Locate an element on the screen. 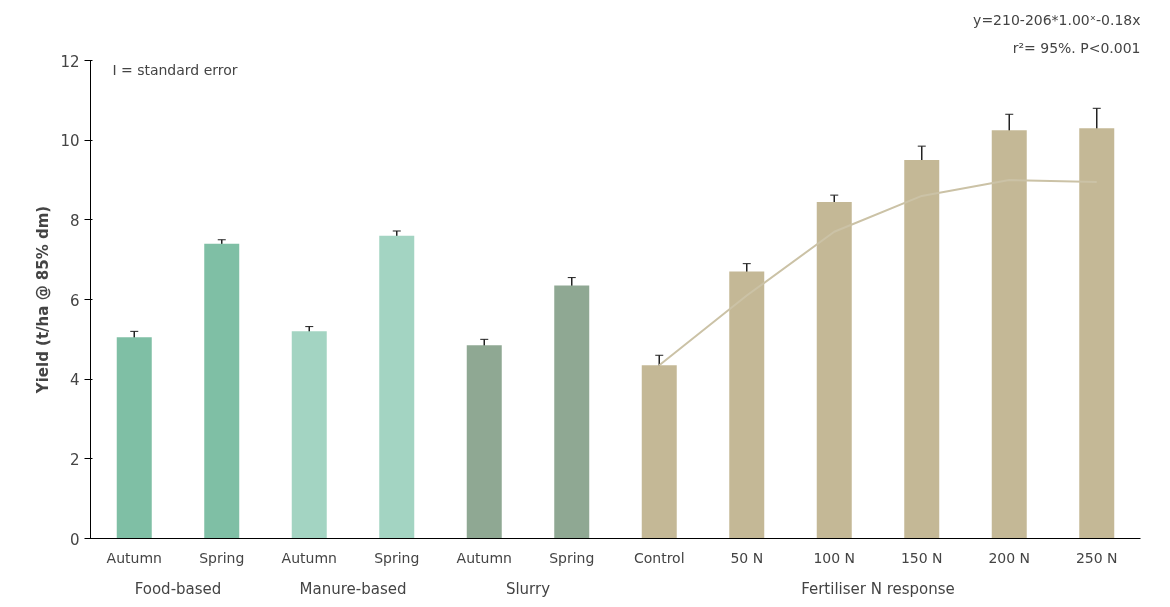 This screenshot has height=607, width=1170. y-tick-label: 10 is located at coordinates (70, 141).